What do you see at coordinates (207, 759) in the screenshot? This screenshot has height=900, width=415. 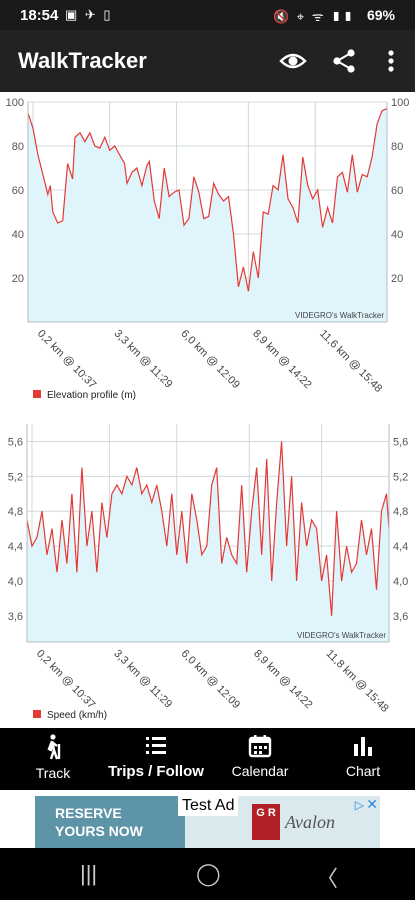 I see `bottom-nav: Track Trips / Follow Calendar Chart` at bounding box center [207, 759].